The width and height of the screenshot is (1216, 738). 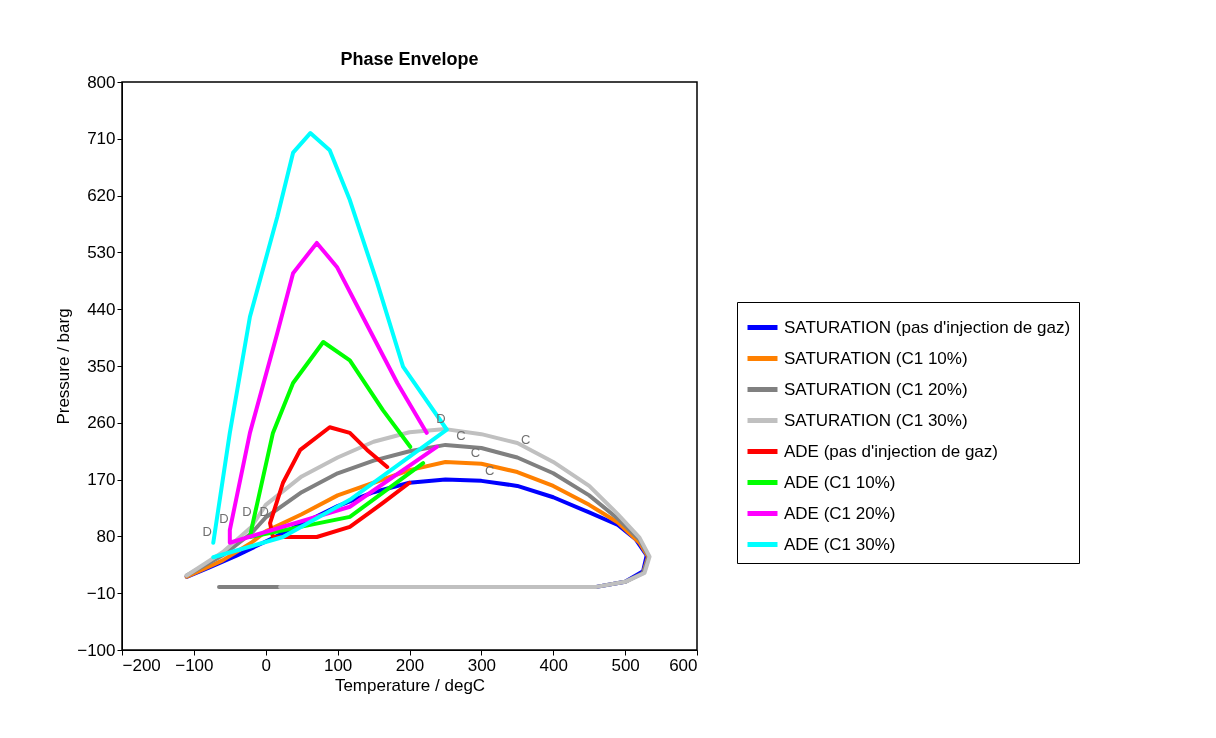 What do you see at coordinates (101, 480) in the screenshot?
I see `y-tick-label: 170` at bounding box center [101, 480].